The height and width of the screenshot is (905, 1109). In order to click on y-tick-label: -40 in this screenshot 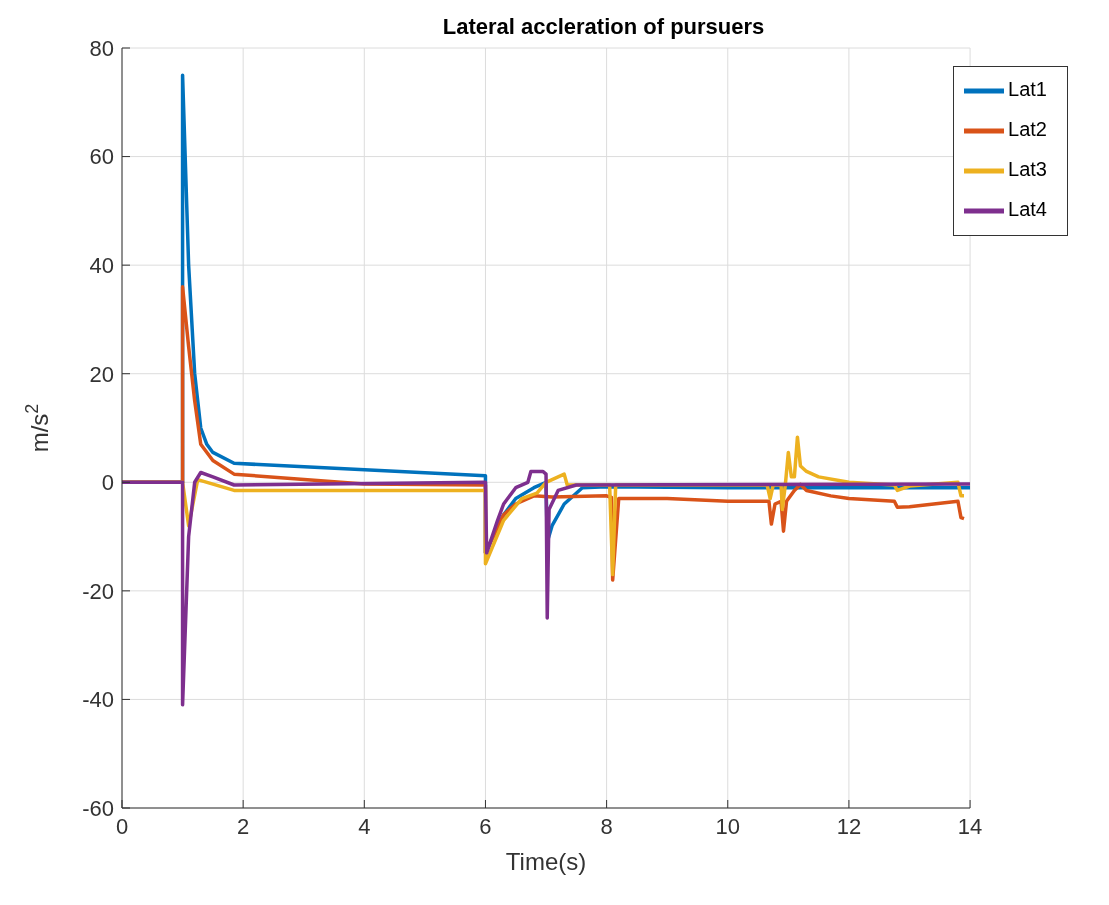, I will do `click(98, 700)`.